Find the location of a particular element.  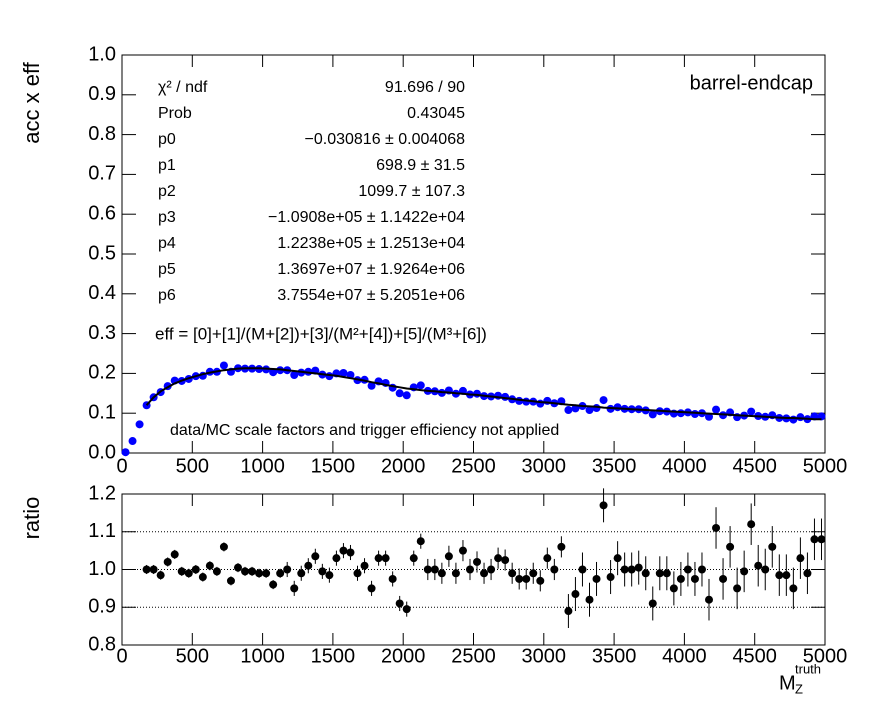

x-tick-label: 4000 is located at coordinates (684, 466).